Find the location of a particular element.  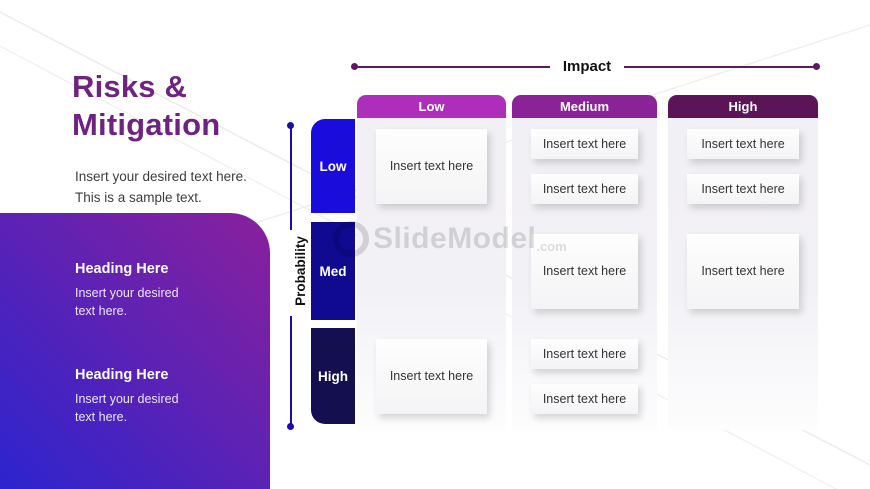

probability-row-label-med: Med is located at coordinates (333, 271).